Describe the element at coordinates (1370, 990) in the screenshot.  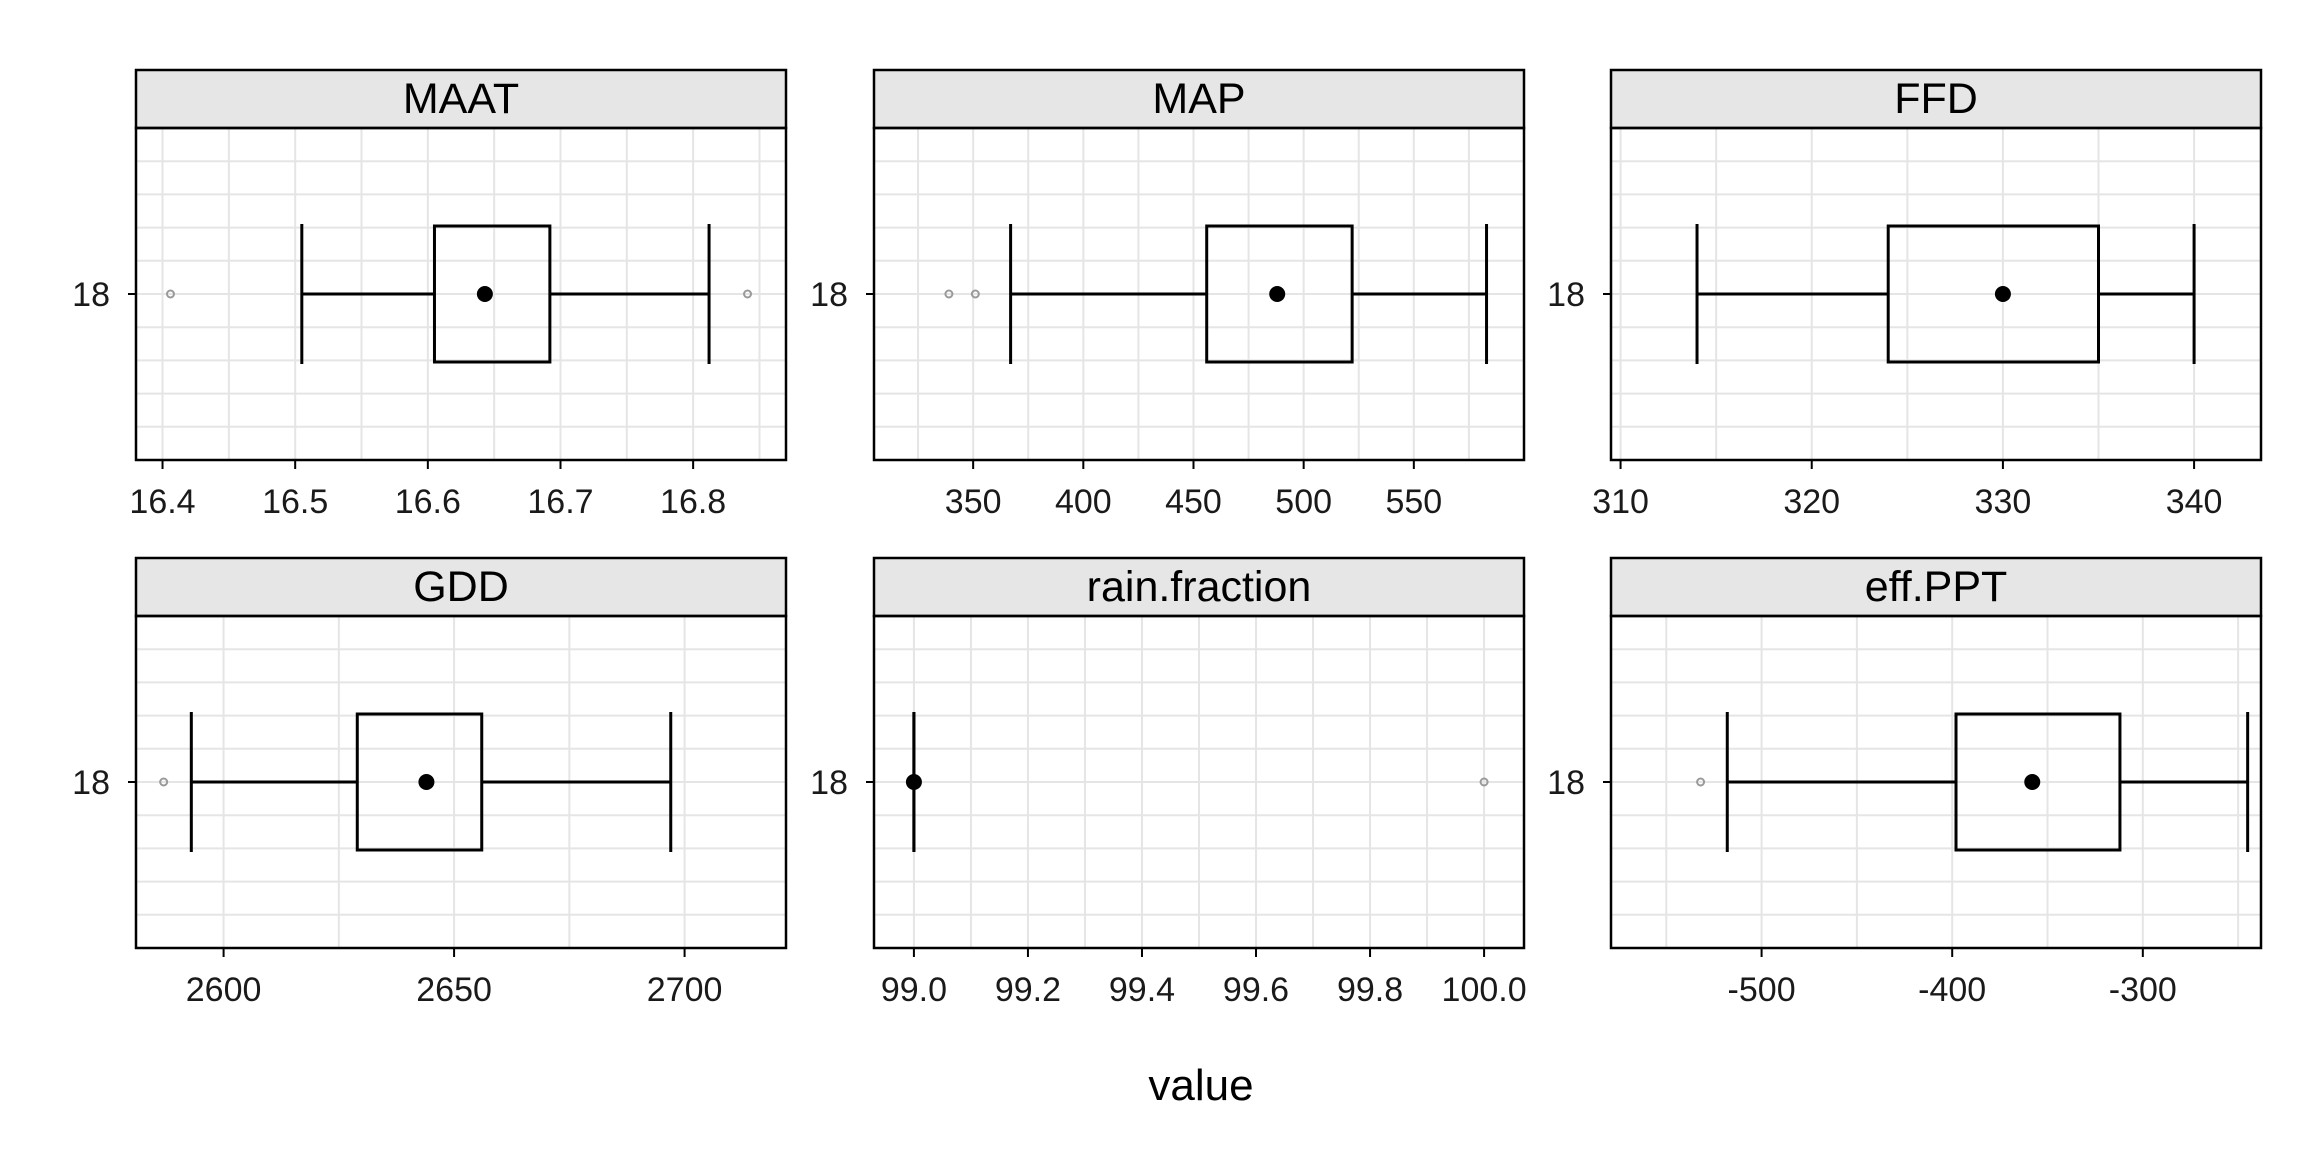
I see `x-tick-label: 99.8` at that location.